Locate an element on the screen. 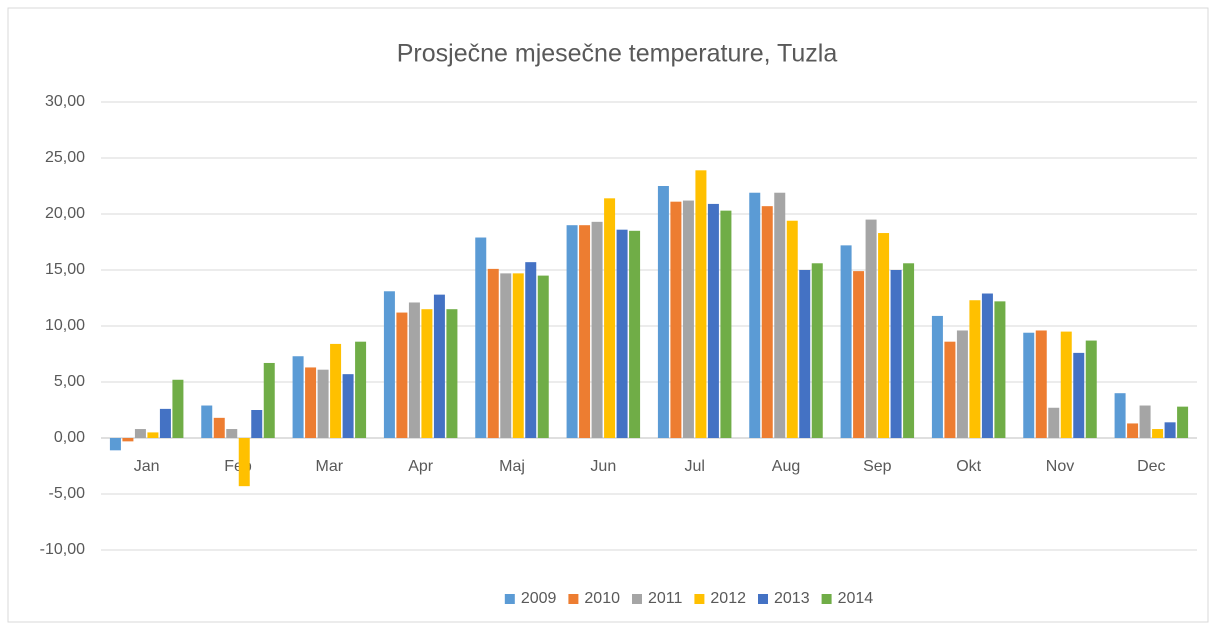 This screenshot has width=1211, height=625. y-tick-label: 20,00 is located at coordinates (65, 213).